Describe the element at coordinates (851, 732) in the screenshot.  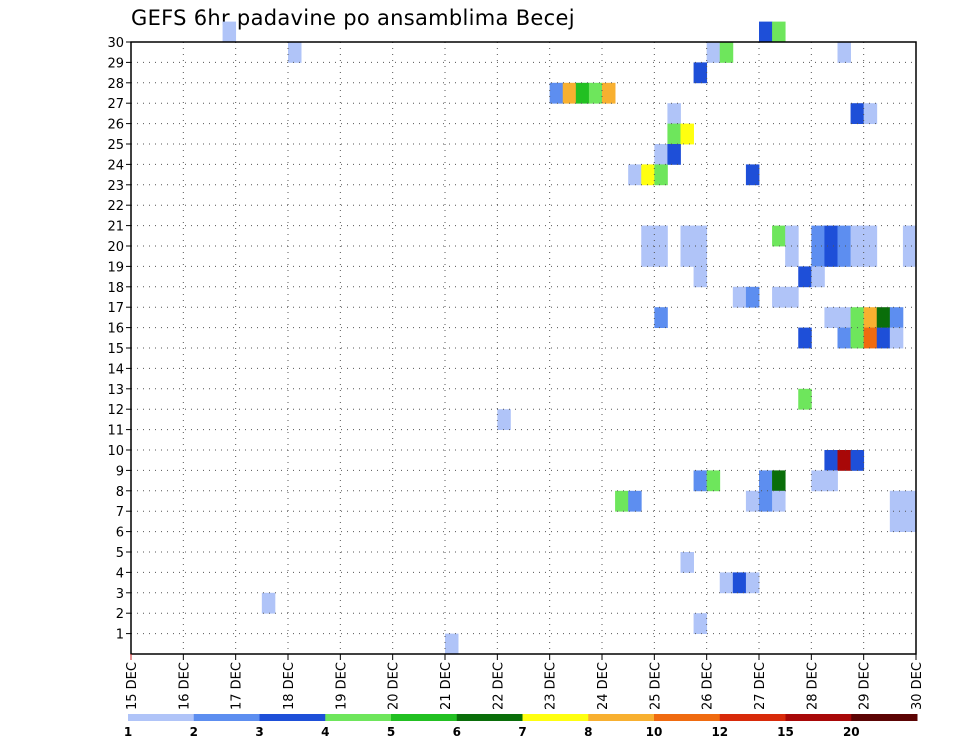
I see `colorbar-label: 20` at that location.